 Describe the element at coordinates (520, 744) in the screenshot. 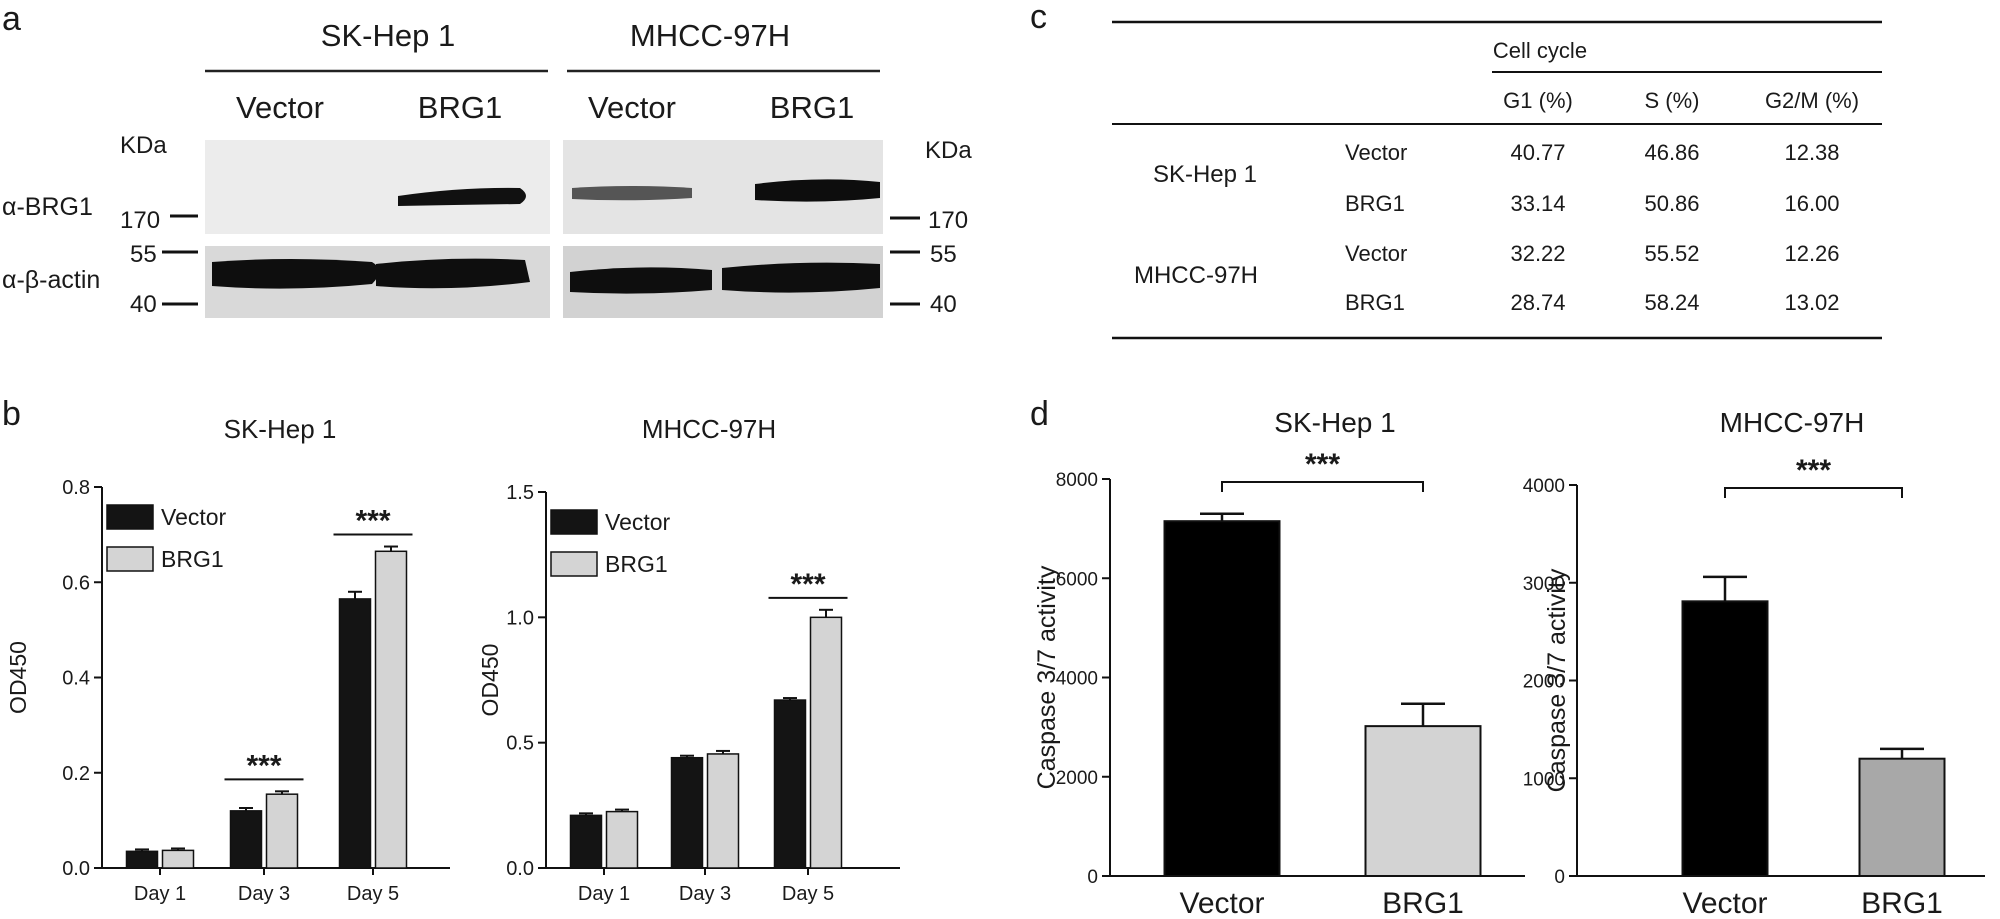

I see `y-tick-label: 0.5` at that location.